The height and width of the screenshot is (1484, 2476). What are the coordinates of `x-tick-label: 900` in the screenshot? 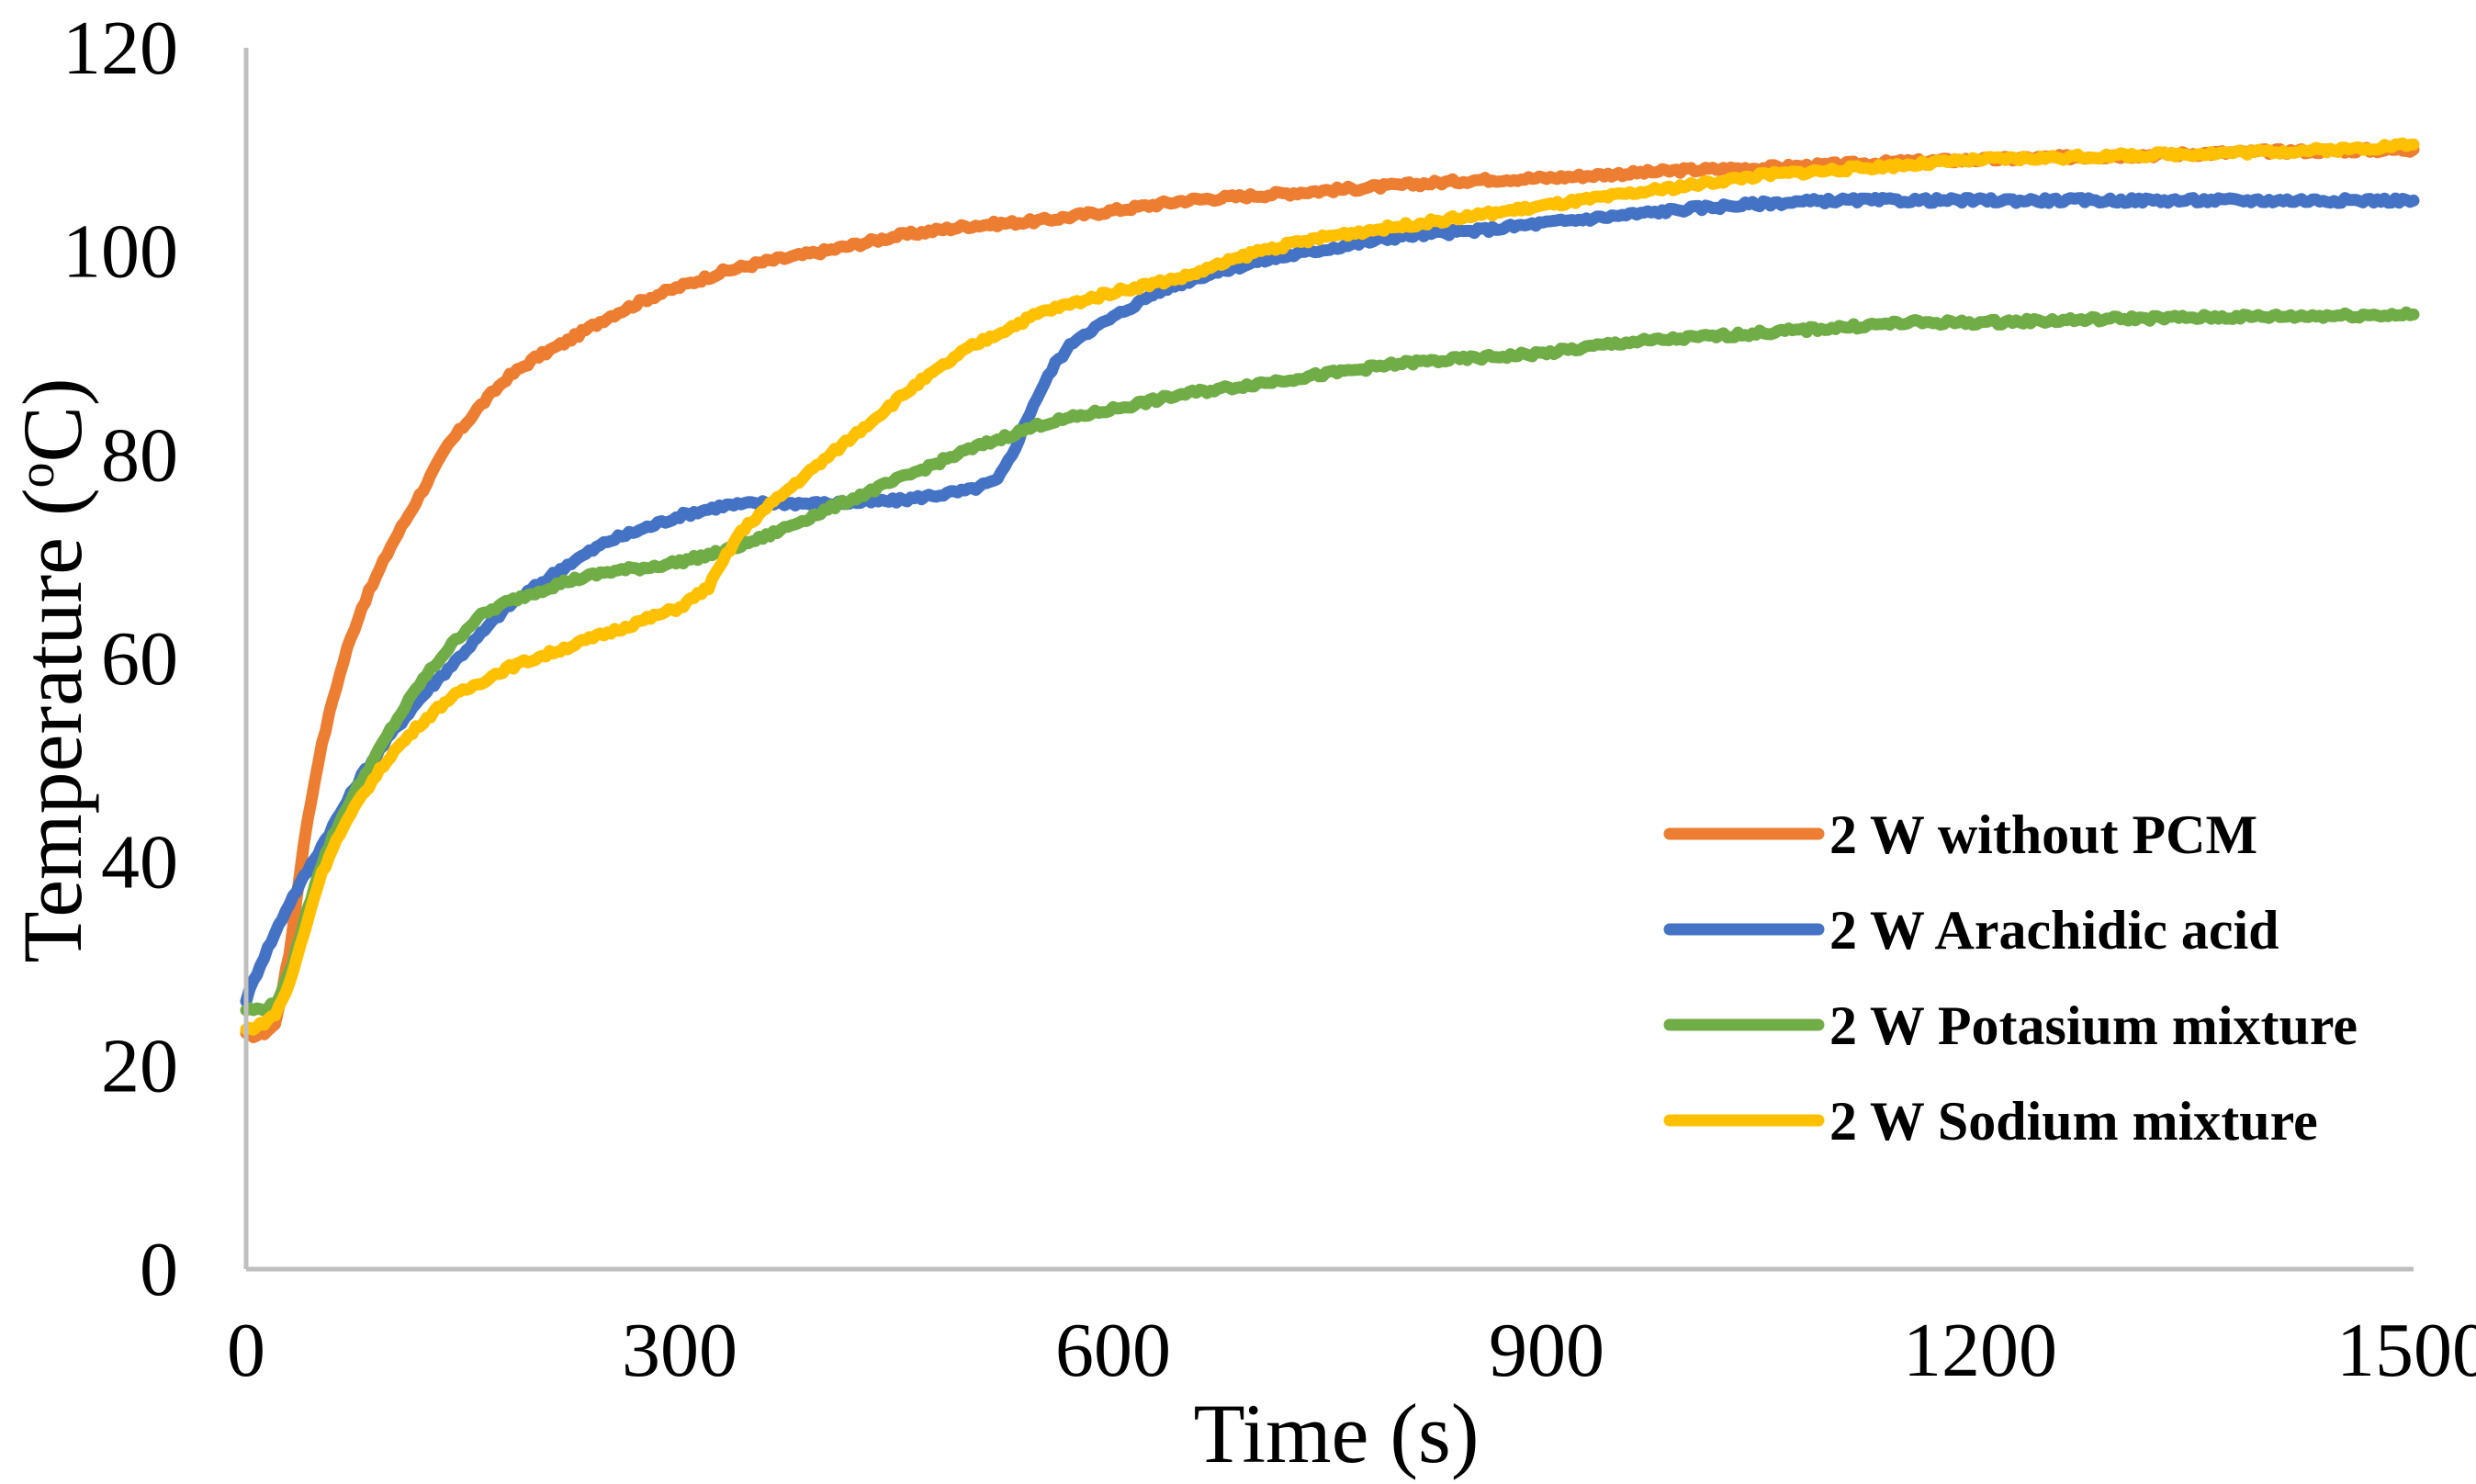 It's located at (1546, 1350).